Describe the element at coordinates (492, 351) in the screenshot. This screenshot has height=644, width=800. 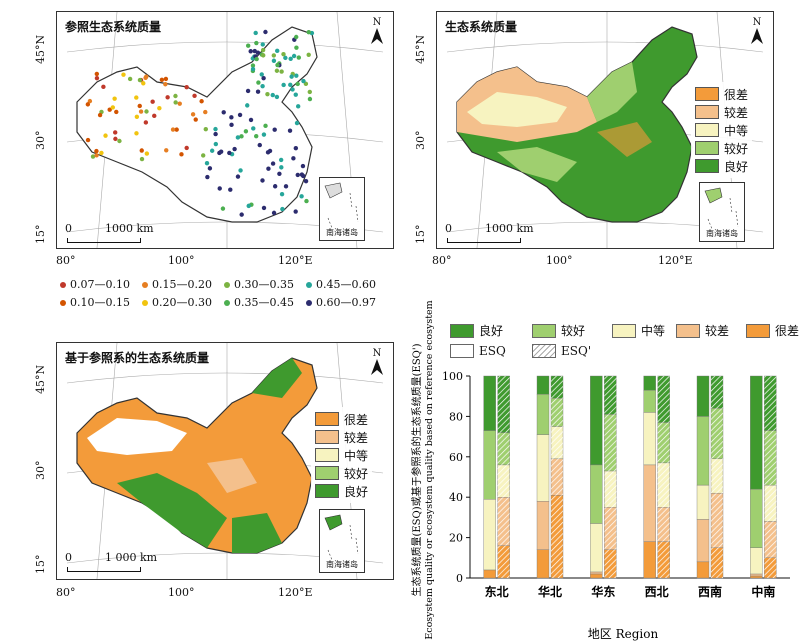
I see `chart-legend-label: ESQ` at that location.